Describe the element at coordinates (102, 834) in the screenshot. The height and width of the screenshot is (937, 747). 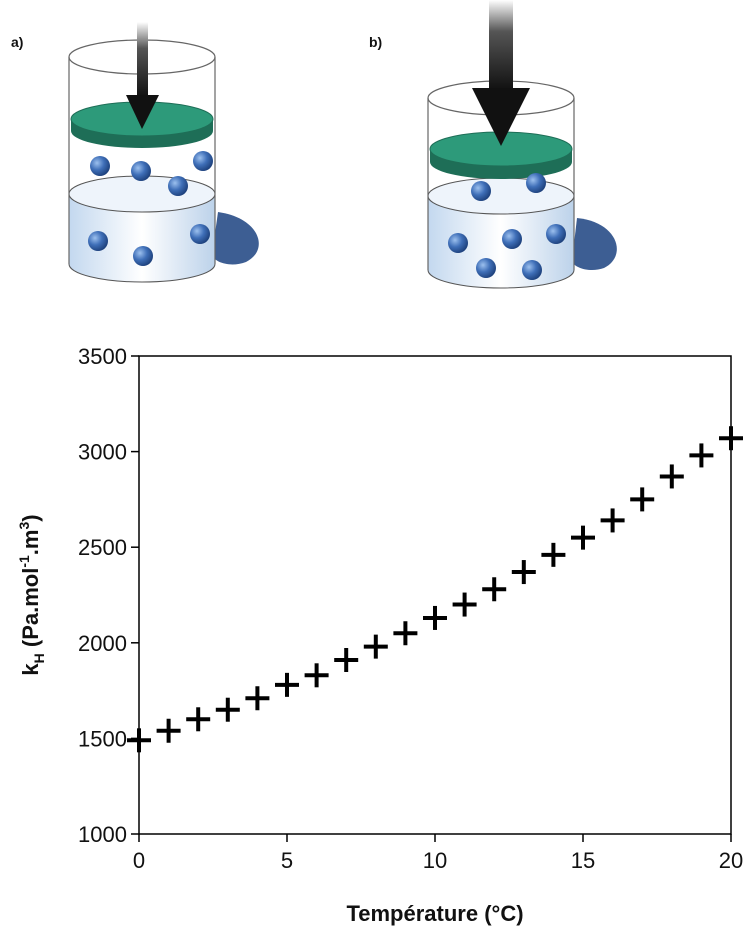
I see `y-tick-label: 1000` at that location.